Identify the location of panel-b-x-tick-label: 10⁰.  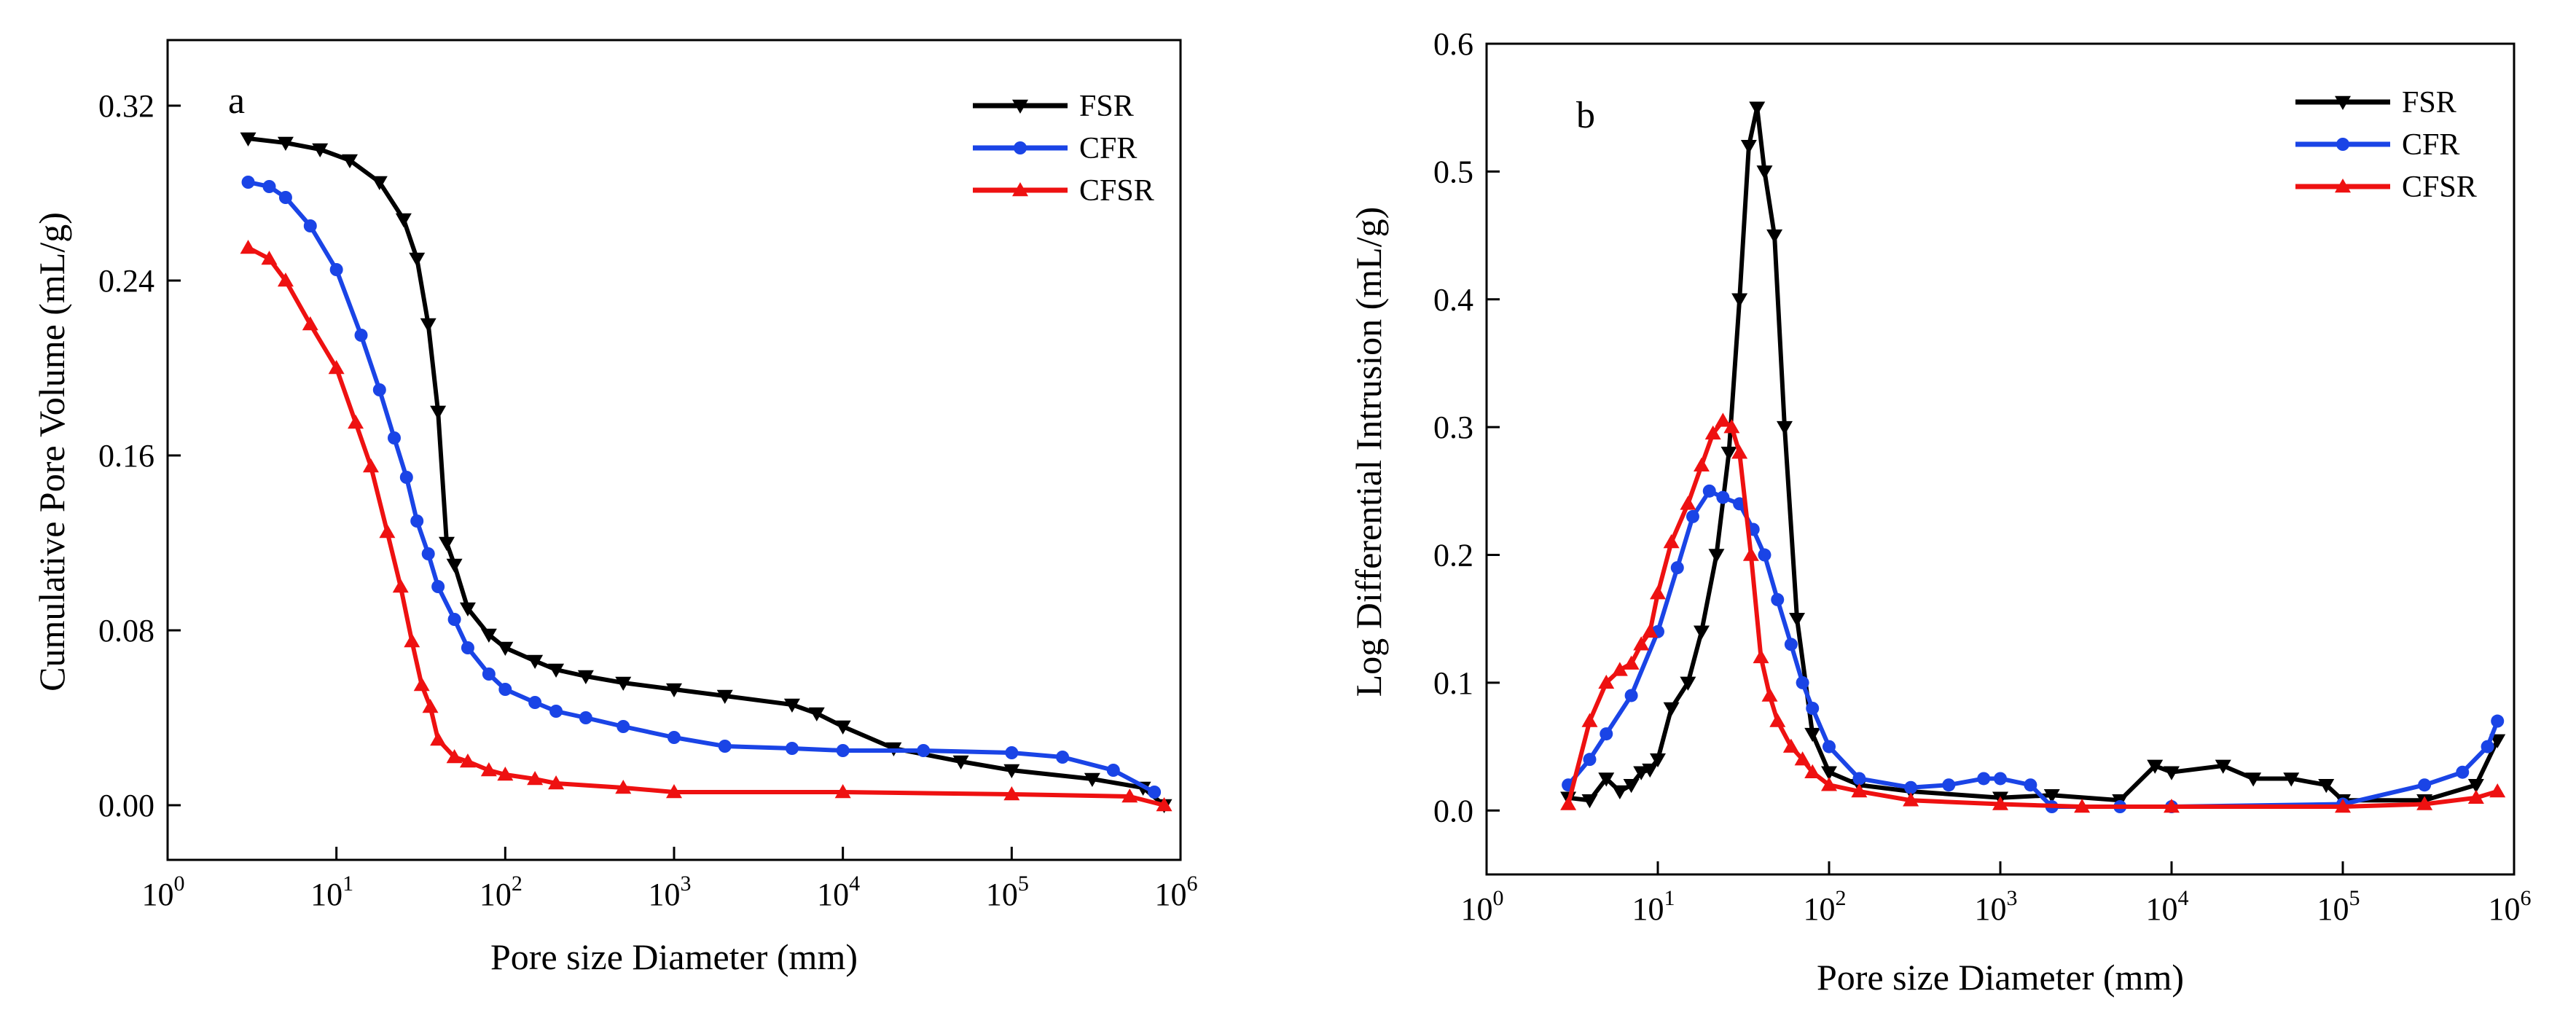
(1482, 906).